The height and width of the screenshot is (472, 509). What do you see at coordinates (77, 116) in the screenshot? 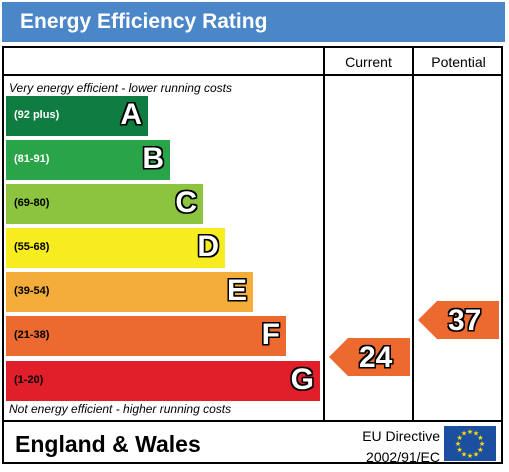
I see `band-a: (92 plus) A` at bounding box center [77, 116].